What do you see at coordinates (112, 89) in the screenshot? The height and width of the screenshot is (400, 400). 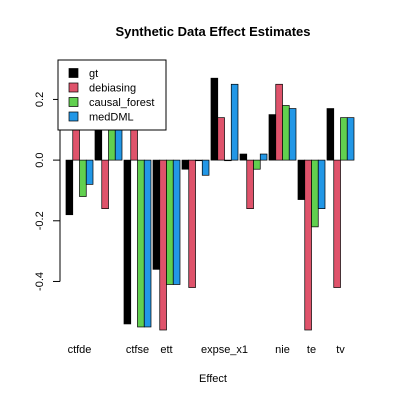 I see `legend-label-debiasing: debiasing` at bounding box center [112, 89].